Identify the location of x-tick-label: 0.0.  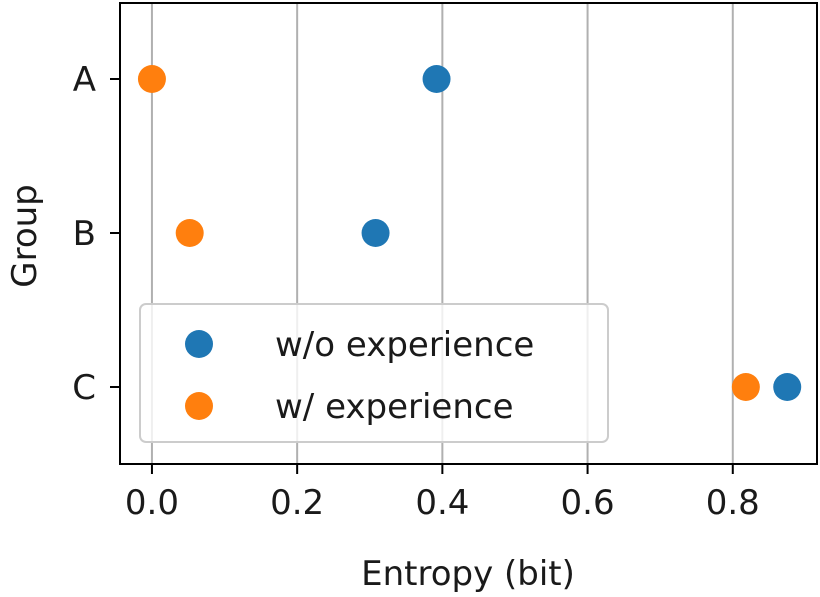
(152, 503).